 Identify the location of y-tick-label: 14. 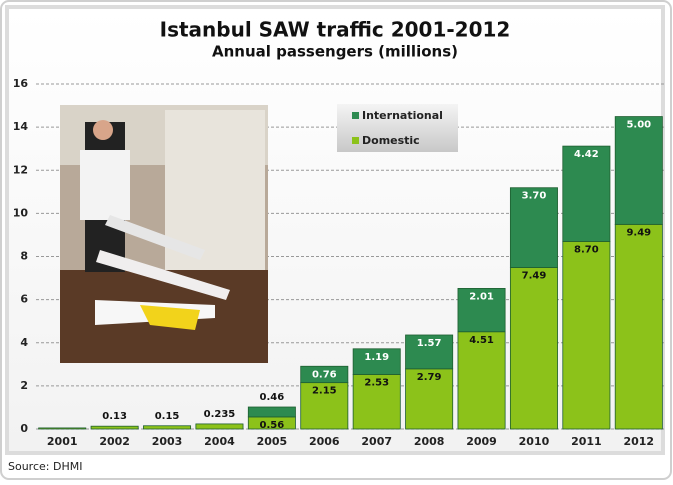
(21, 126).